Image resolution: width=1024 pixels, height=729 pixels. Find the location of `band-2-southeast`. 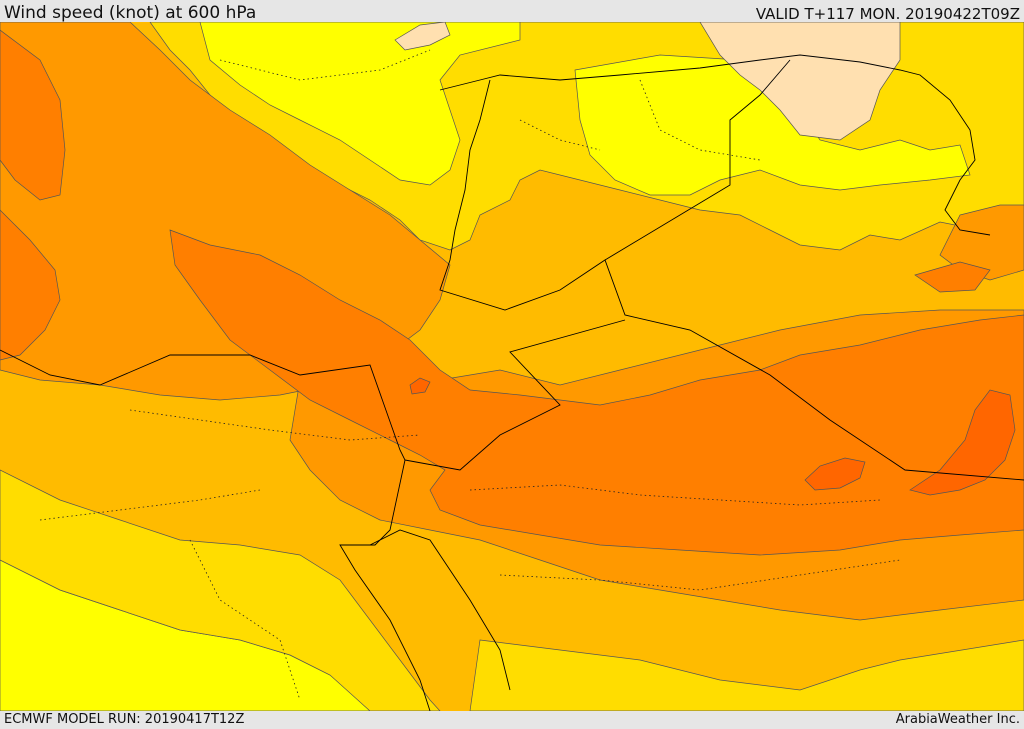

band-2-southeast is located at coordinates (746, 675).